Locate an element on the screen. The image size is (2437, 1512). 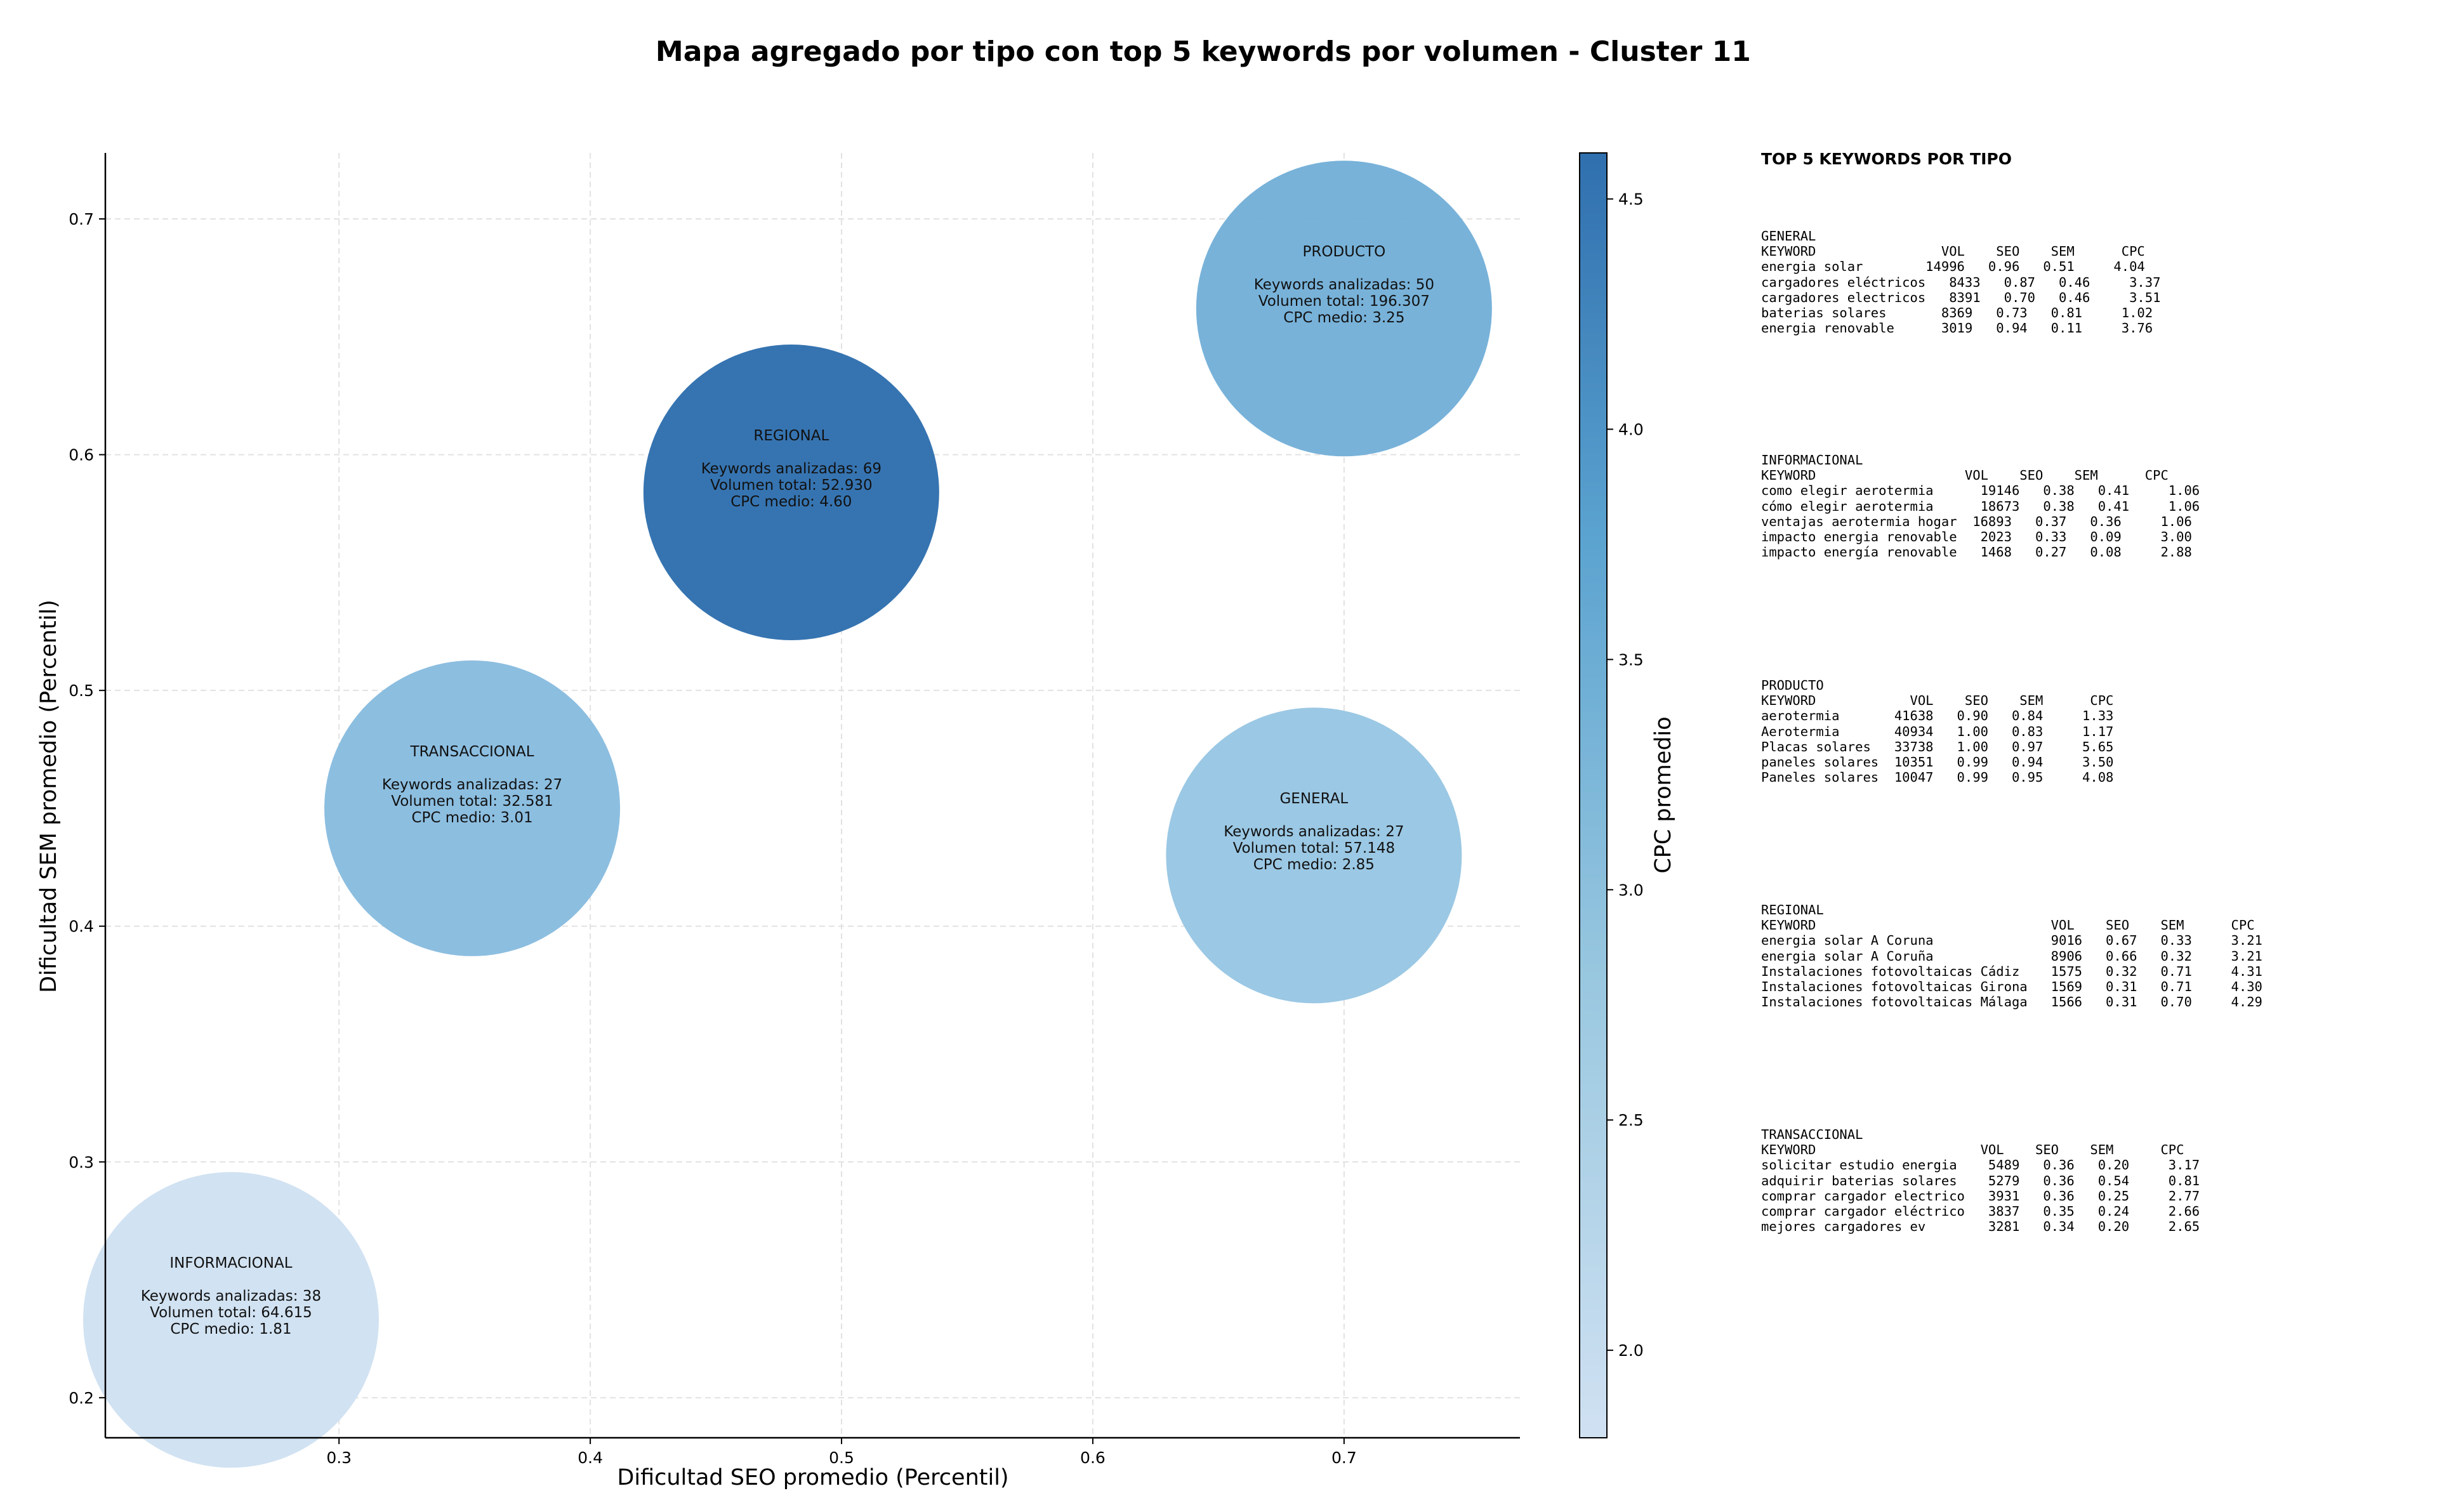
colorbar-tick-label: 2.0 is located at coordinates (1631, 1351).